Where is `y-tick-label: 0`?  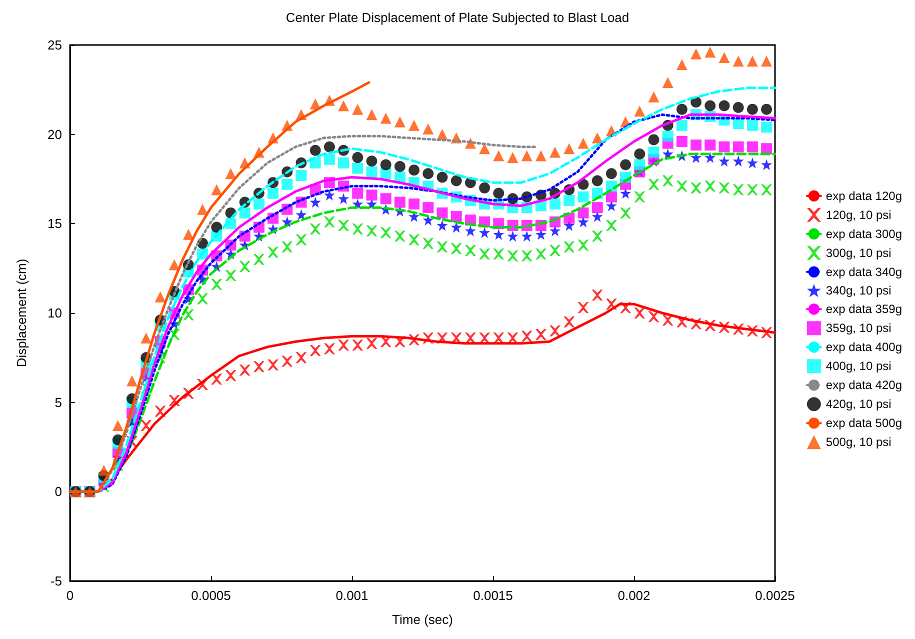 y-tick-label: 0 is located at coordinates (58, 492).